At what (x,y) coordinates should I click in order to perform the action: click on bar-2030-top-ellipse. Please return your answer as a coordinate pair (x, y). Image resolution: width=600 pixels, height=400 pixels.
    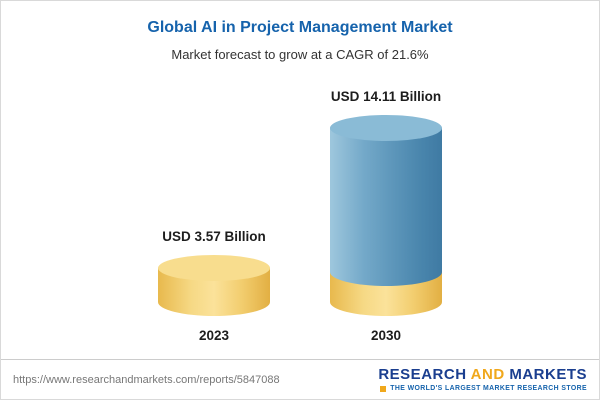
    Looking at the image, I should click on (386, 128).